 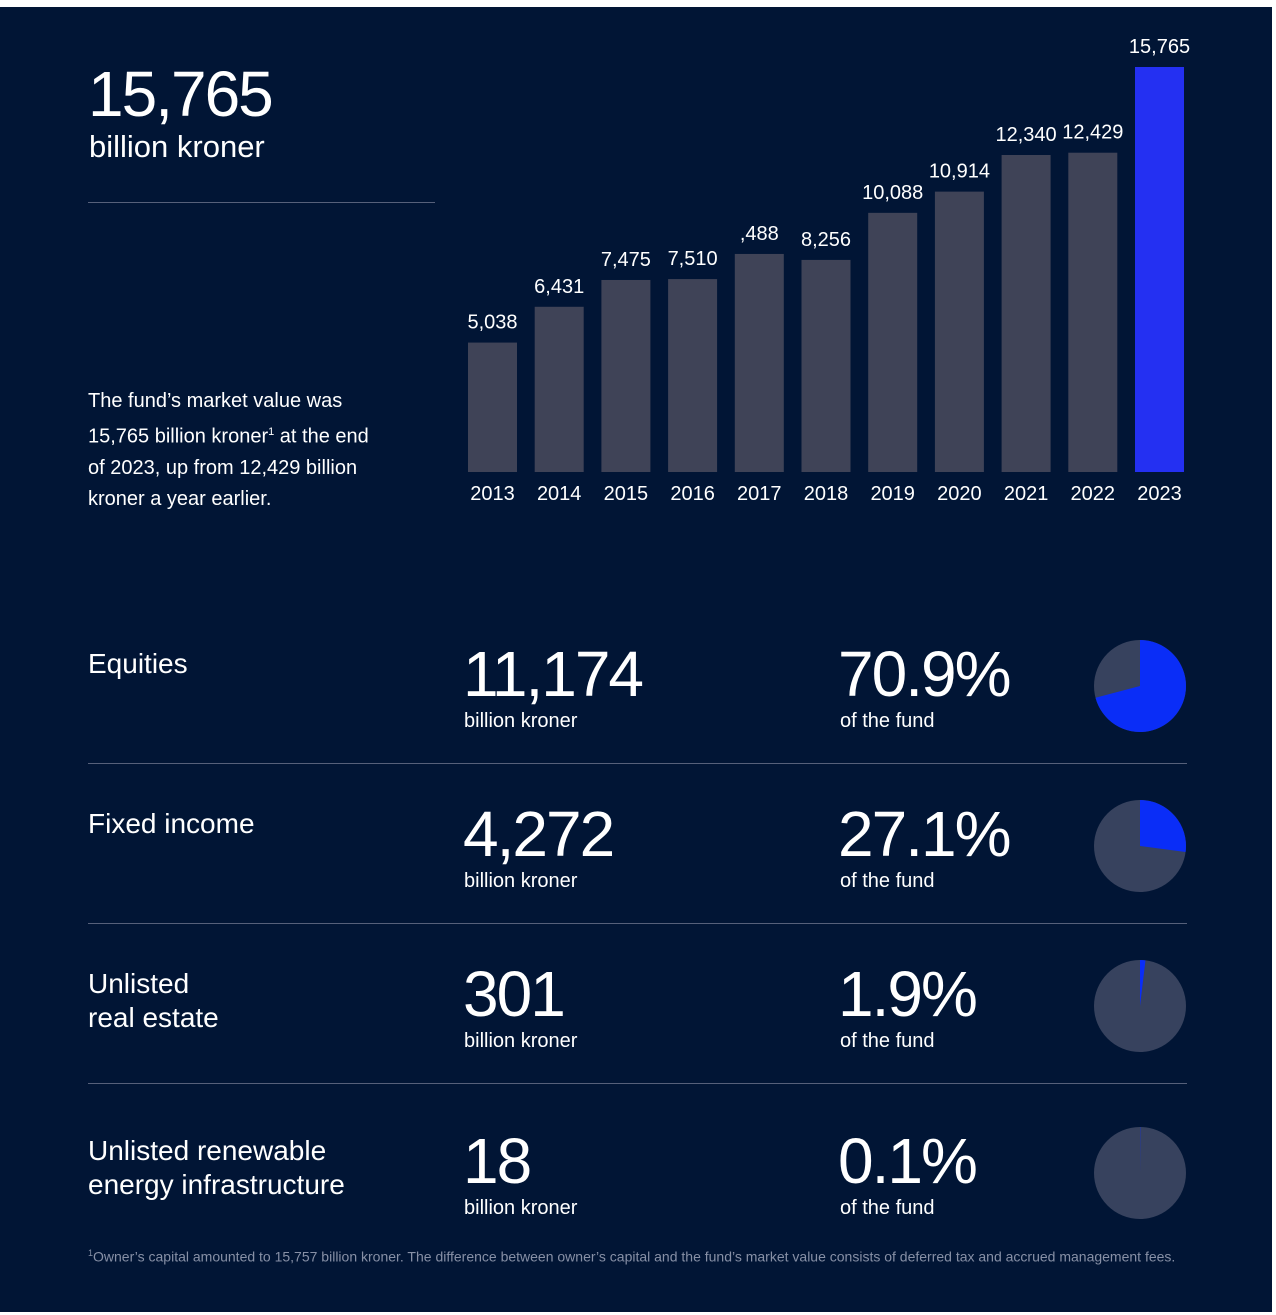 I want to click on share-value: 1.9%, so click(x=908, y=994).